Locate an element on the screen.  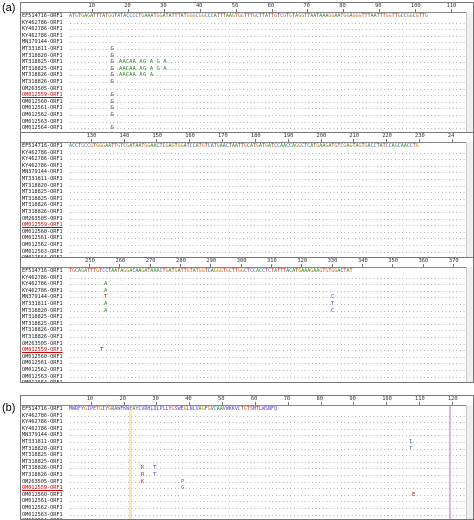
variant-mark: T is located at coordinates (102, 350).